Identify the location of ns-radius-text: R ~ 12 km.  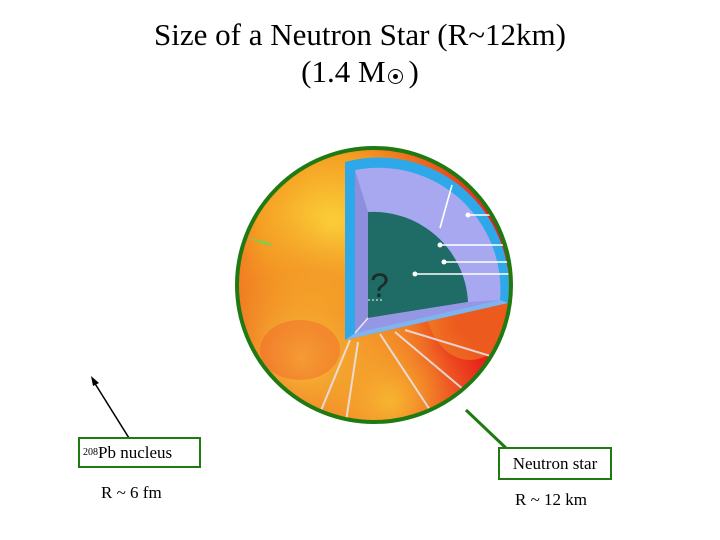
(551, 499).